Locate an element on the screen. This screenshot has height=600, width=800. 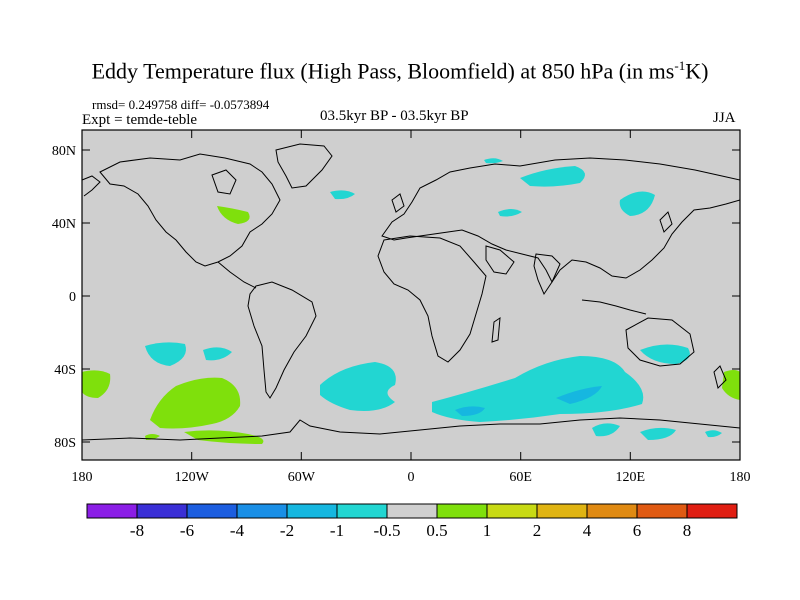
x-tick-label: 120E is located at coordinates (631, 477).